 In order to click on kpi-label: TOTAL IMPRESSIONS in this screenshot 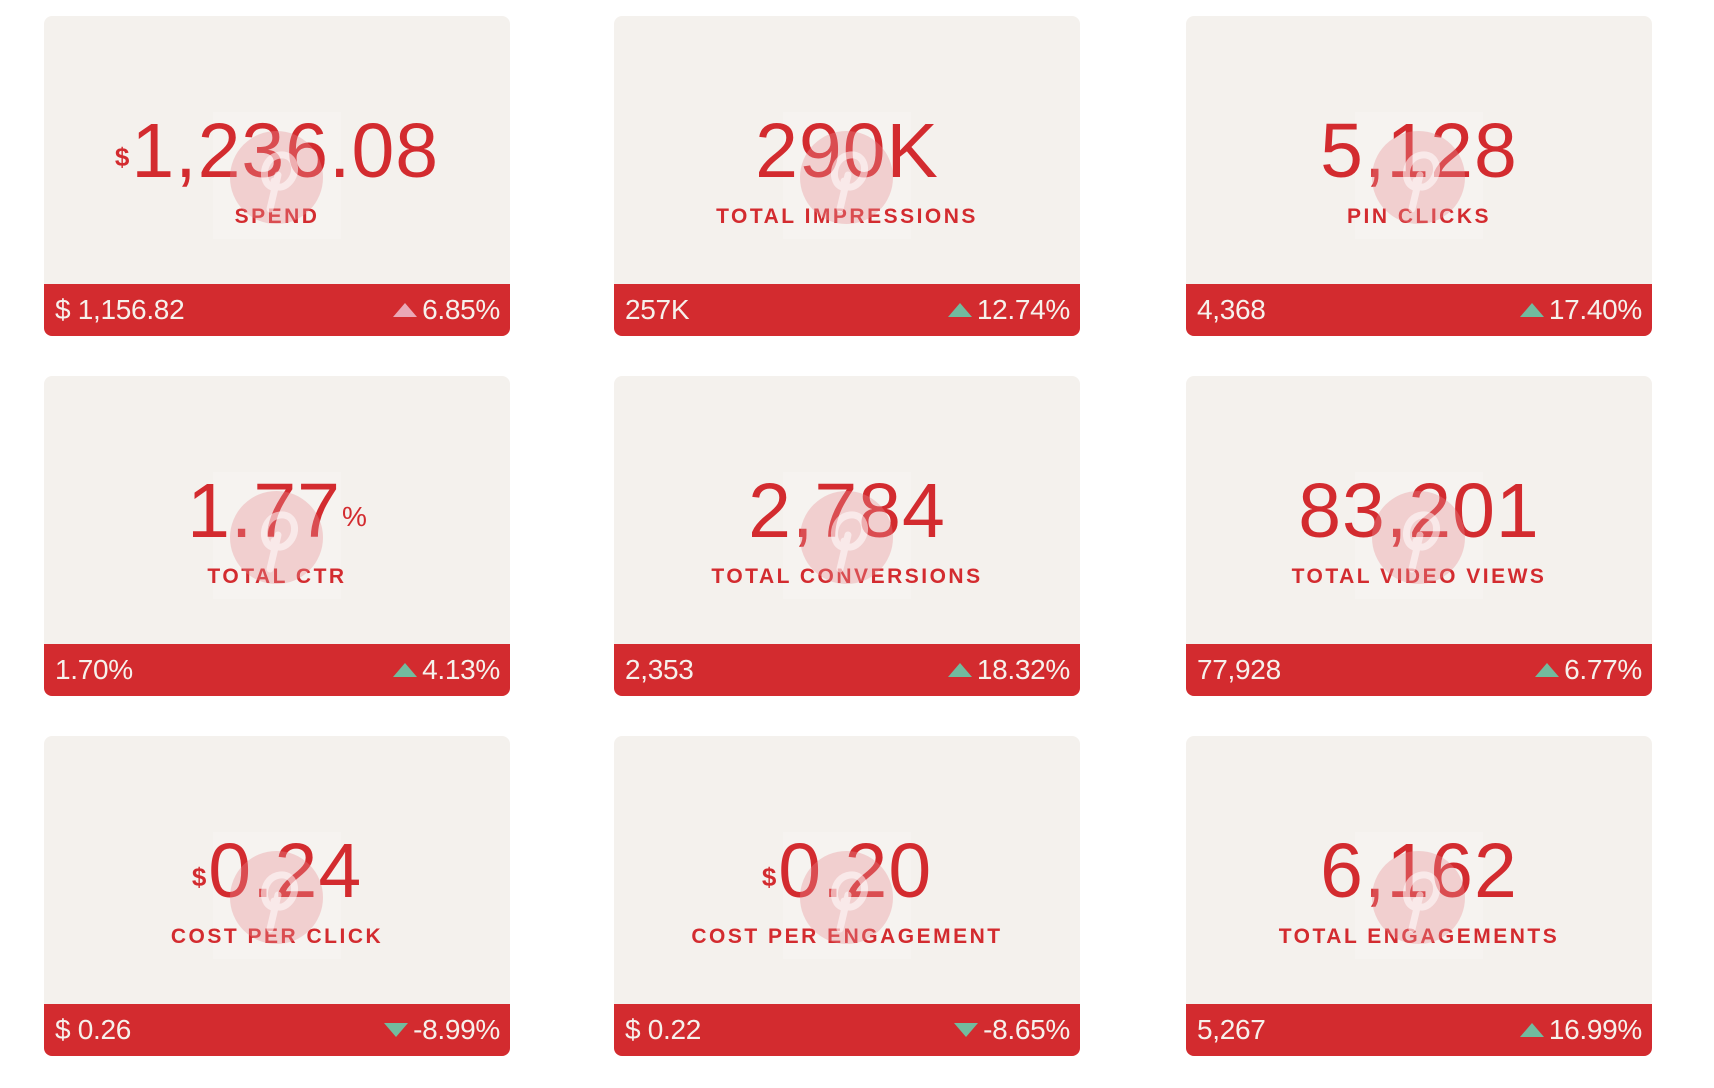, I will do `click(847, 216)`.